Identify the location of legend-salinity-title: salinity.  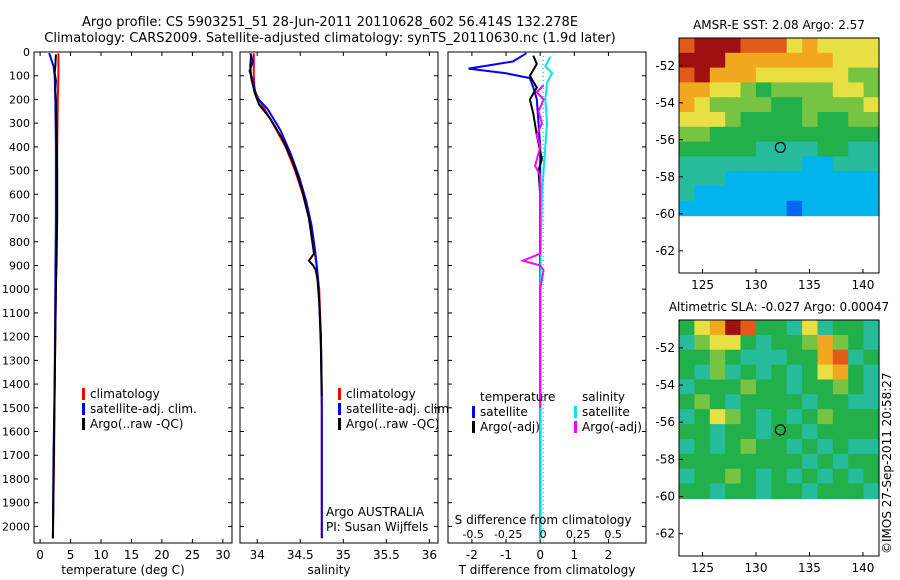
(603, 397).